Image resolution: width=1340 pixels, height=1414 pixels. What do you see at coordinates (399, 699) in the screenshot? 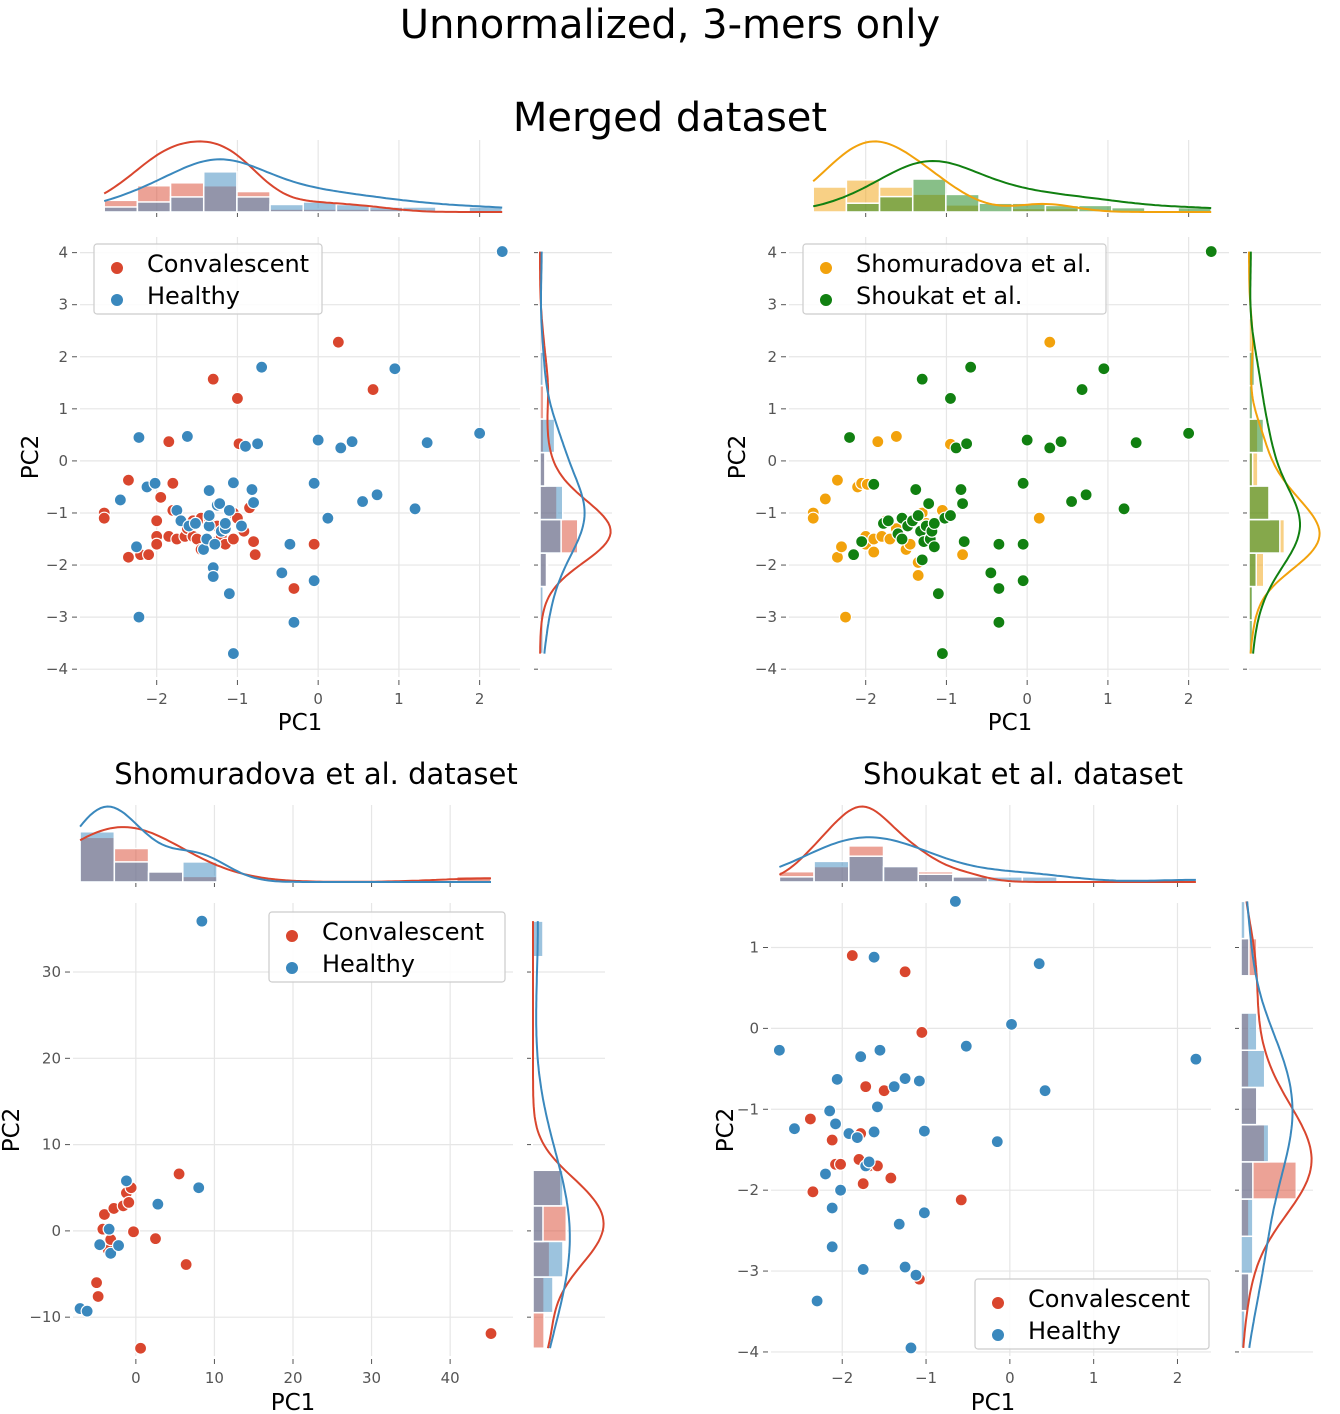
I see `x-tick-label: 1` at bounding box center [399, 699].